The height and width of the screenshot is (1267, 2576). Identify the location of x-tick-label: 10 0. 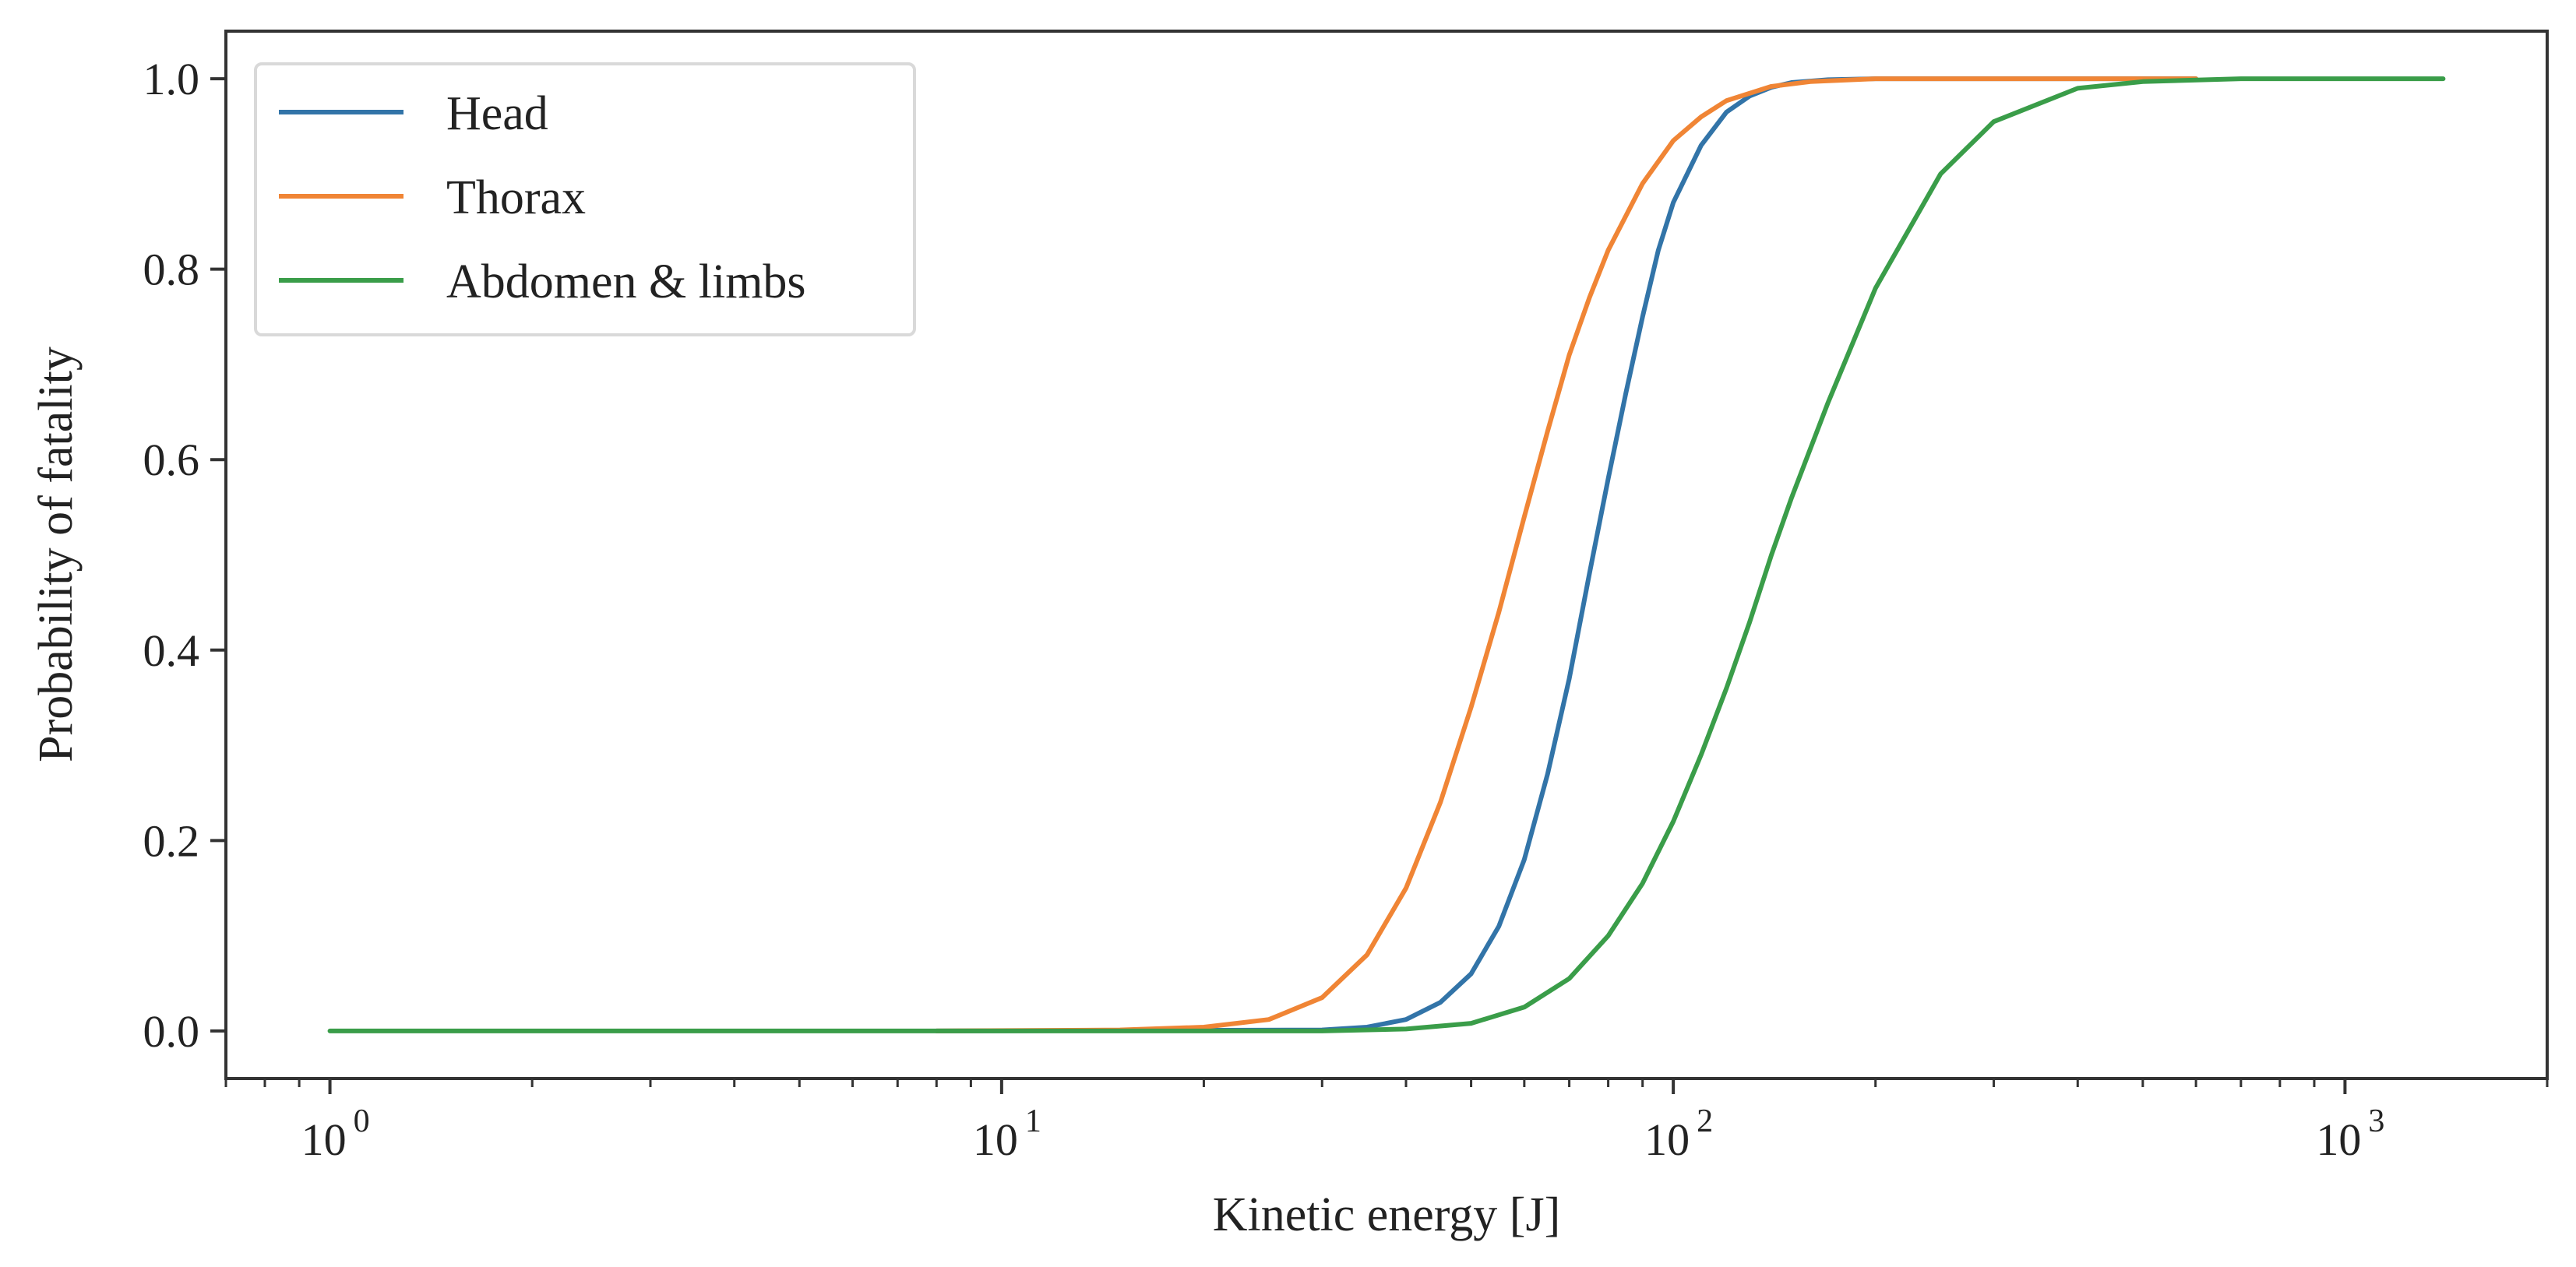
(335, 1134).